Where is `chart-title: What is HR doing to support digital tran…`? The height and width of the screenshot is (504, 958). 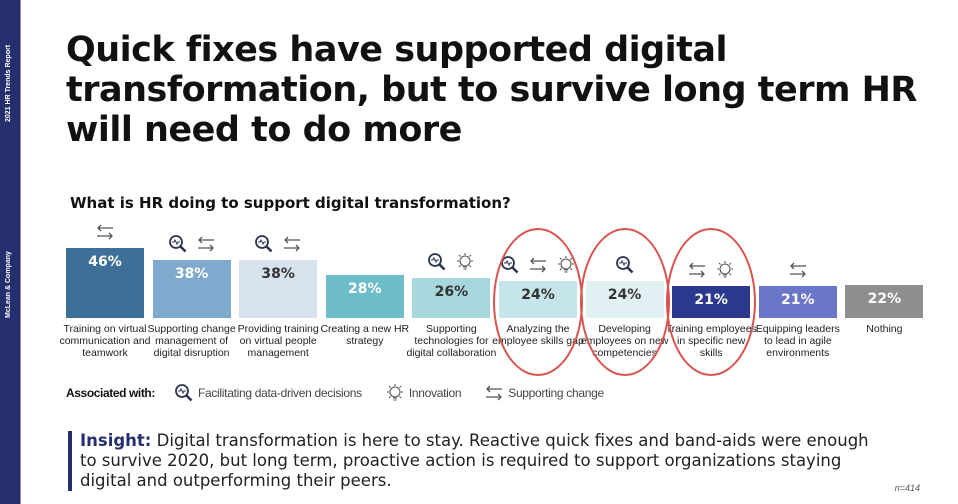 chart-title: What is HR doing to support digital tran… is located at coordinates (290, 203).